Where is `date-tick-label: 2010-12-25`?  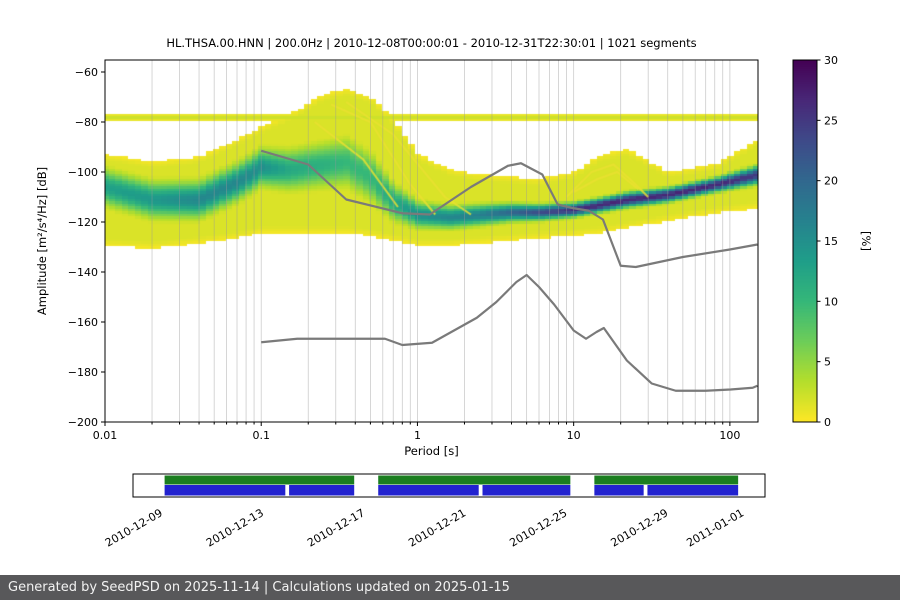 date-tick-label: 2010-12-25 is located at coordinates (538, 527).